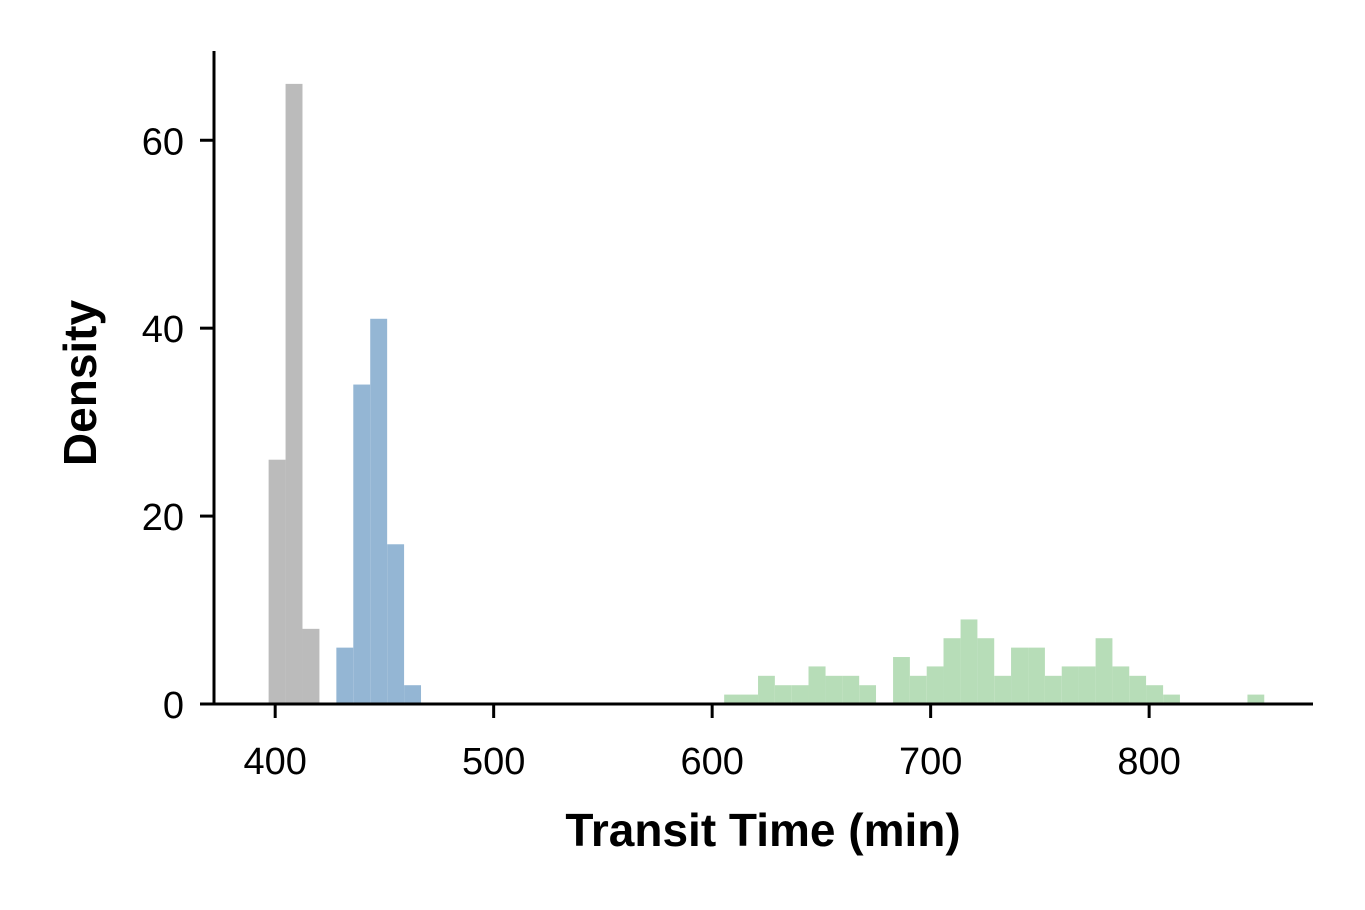 This screenshot has height=910, width=1365. Describe the element at coordinates (1036, 675) in the screenshot. I see `histogram-bar-series3-bin19` at that location.